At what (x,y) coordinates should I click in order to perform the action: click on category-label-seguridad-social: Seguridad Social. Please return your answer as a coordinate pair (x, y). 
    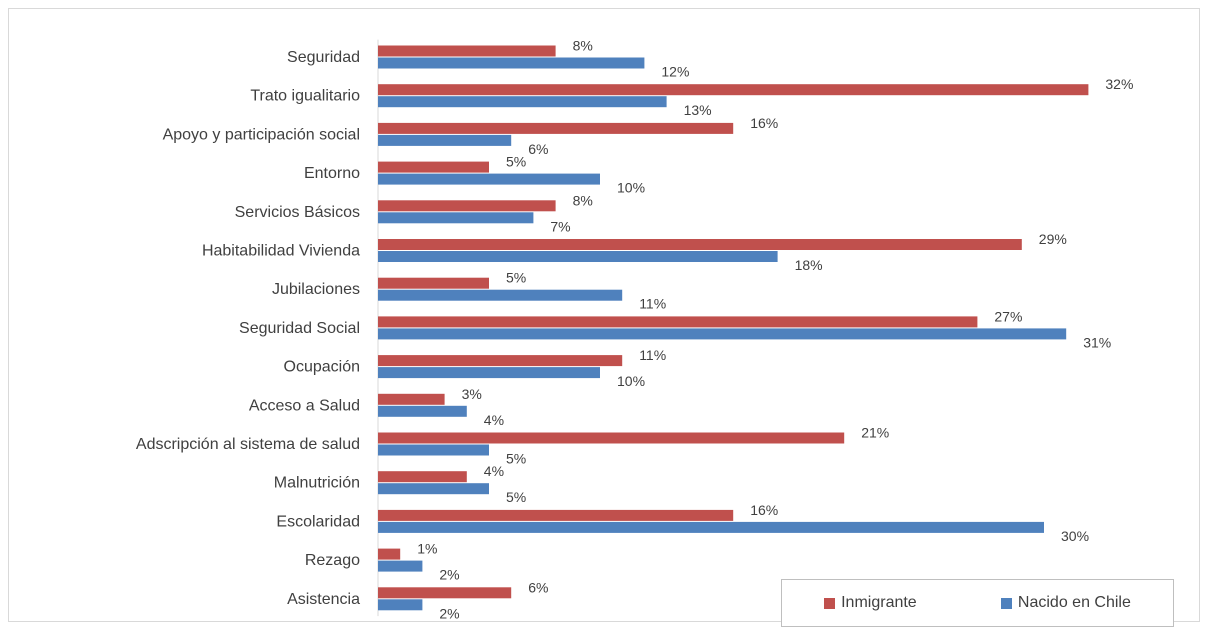
    Looking at the image, I should click on (299, 328).